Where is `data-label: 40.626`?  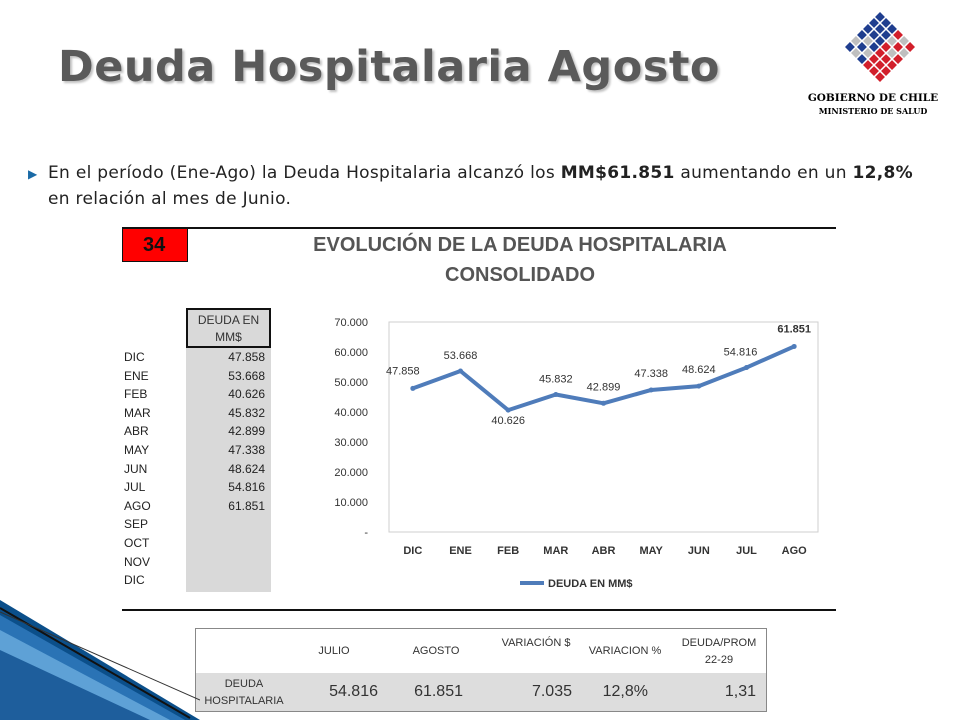 data-label: 40.626 is located at coordinates (508, 421).